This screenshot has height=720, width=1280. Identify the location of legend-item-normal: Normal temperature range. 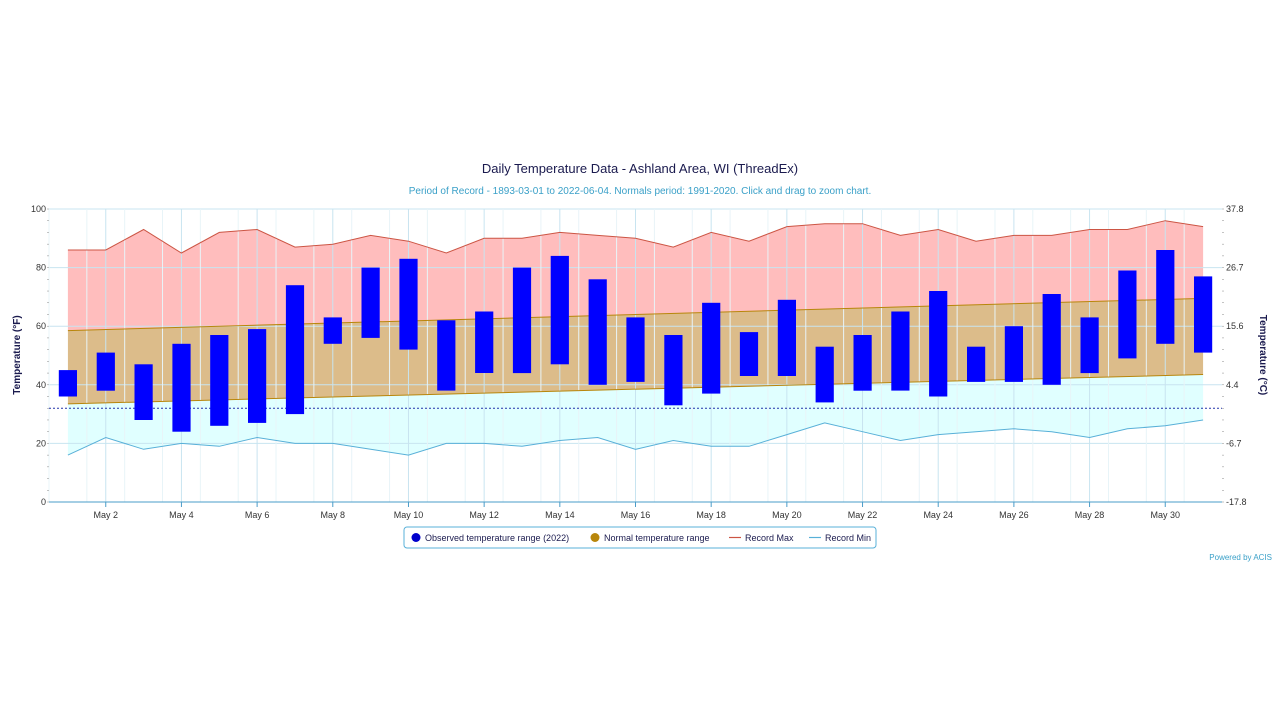
(650, 538).